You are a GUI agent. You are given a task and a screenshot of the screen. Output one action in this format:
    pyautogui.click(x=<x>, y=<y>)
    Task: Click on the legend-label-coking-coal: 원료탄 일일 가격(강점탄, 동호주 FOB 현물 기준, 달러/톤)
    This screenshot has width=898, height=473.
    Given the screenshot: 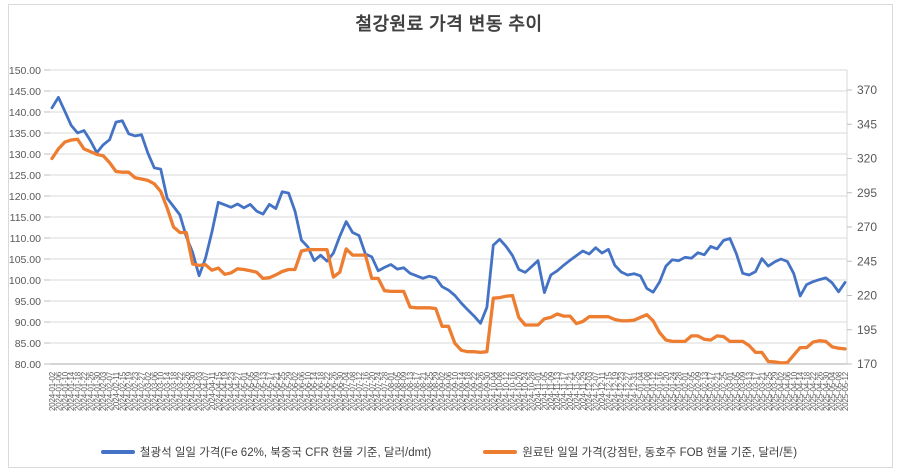 What is the action you would take?
    pyautogui.click(x=660, y=453)
    